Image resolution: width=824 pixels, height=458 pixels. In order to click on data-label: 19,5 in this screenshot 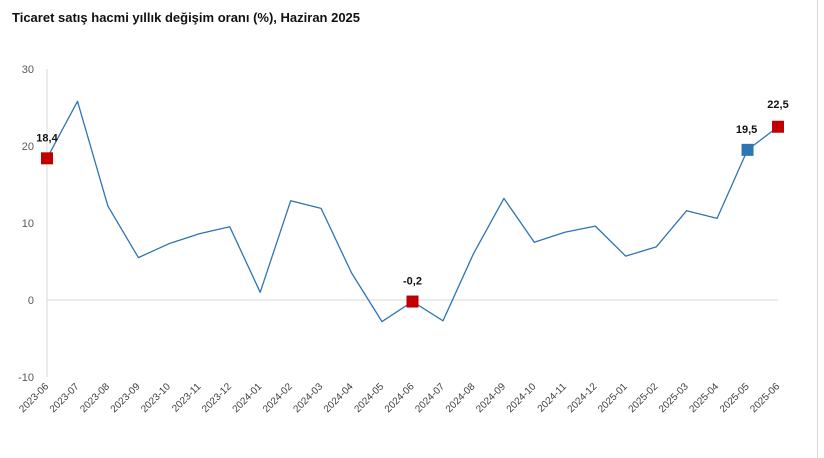, I will do `click(746, 130)`.